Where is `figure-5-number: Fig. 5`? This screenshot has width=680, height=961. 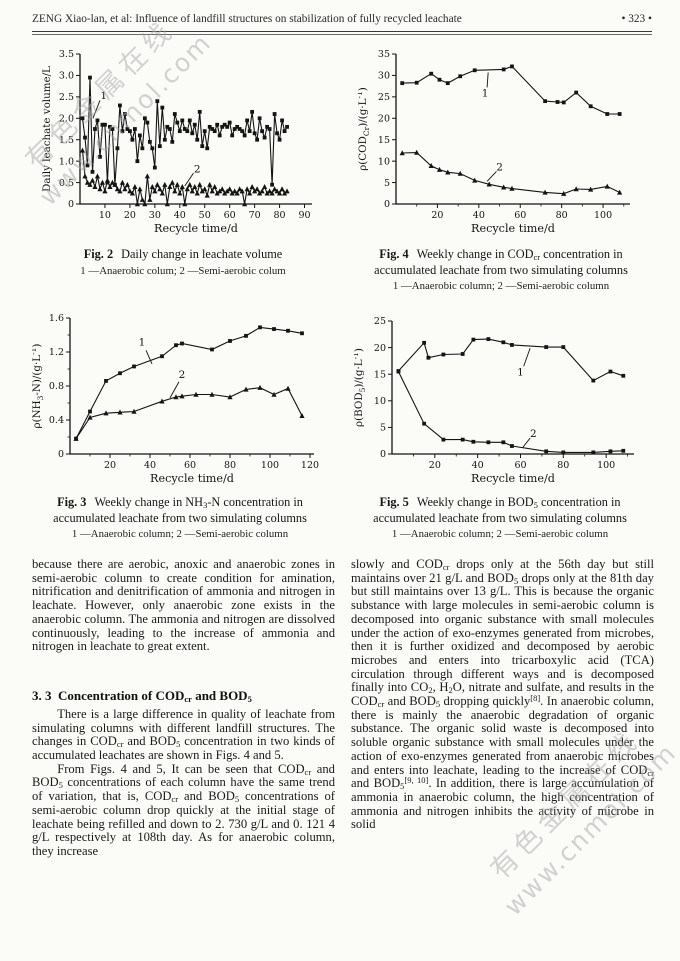
figure-5-number: Fig. 5 is located at coordinates (394, 502).